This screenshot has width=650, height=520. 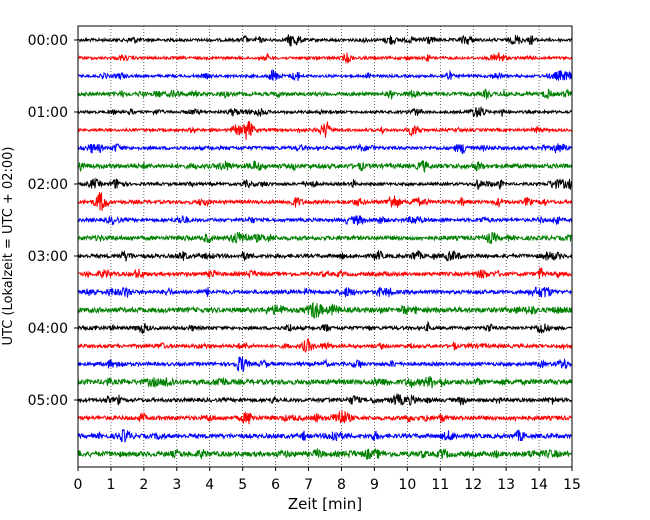 What do you see at coordinates (48, 41) in the screenshot?
I see `y-tick-label-00:00: 00:00` at bounding box center [48, 41].